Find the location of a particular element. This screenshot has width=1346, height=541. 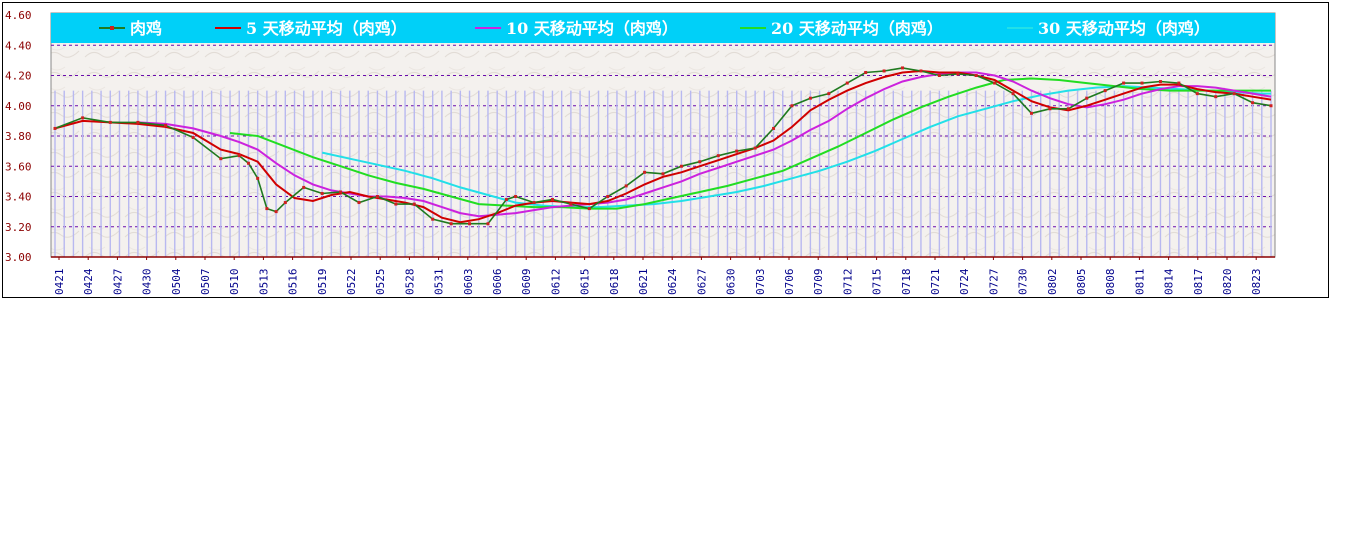

x-tick-label: 0615 is located at coordinates (585, 282).